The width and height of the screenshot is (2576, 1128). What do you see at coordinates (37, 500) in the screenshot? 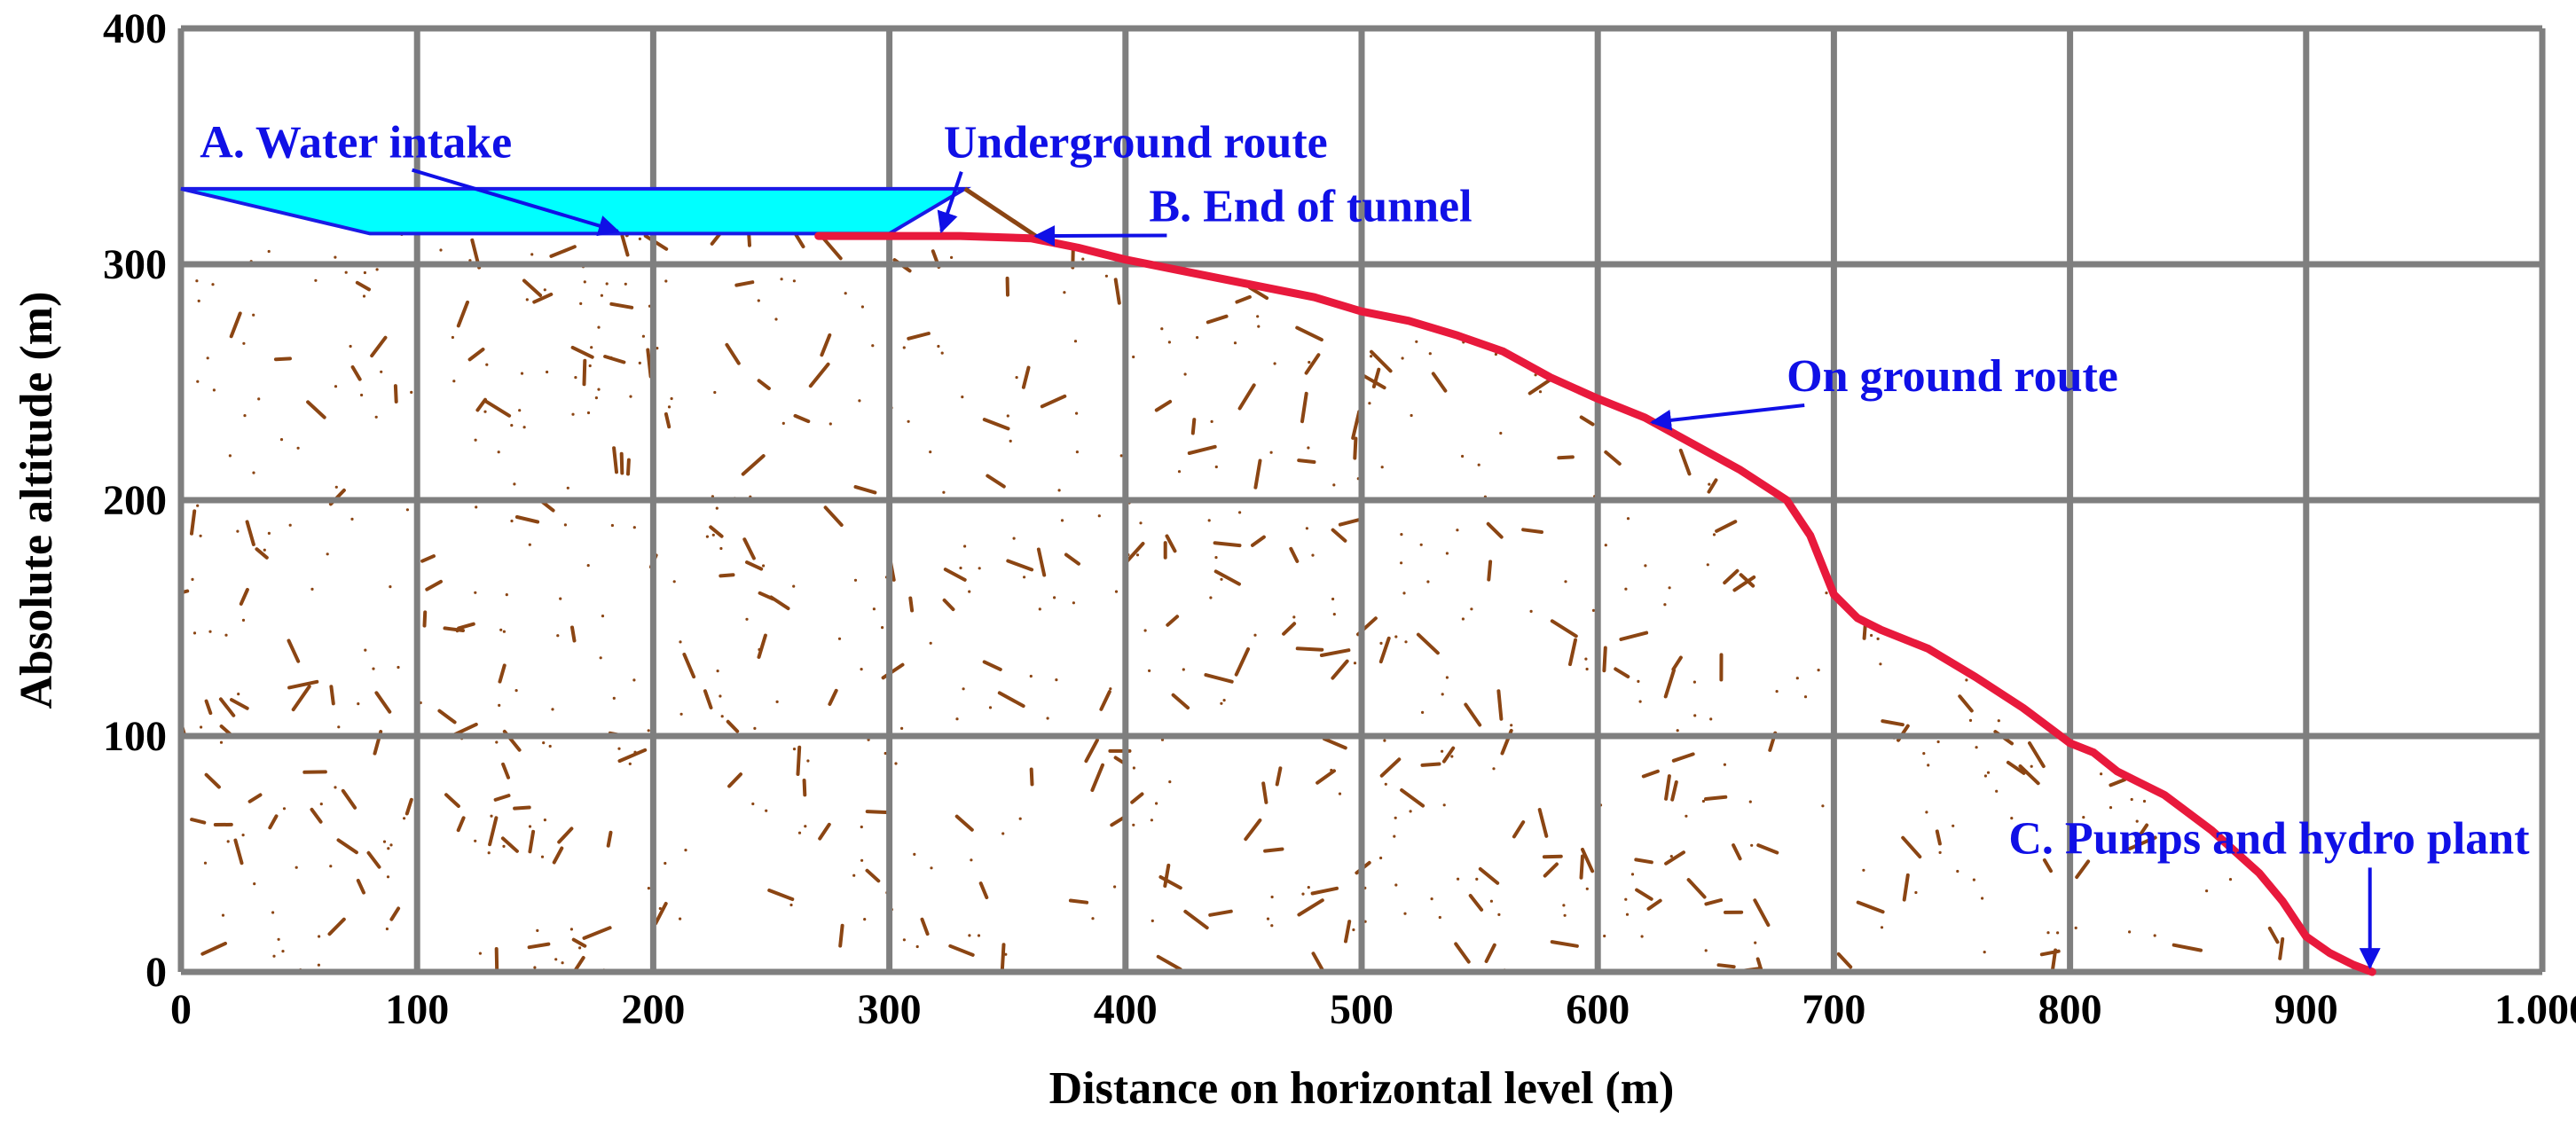
I see `y-axis-label: Absolute altitude (m)` at bounding box center [37, 500].